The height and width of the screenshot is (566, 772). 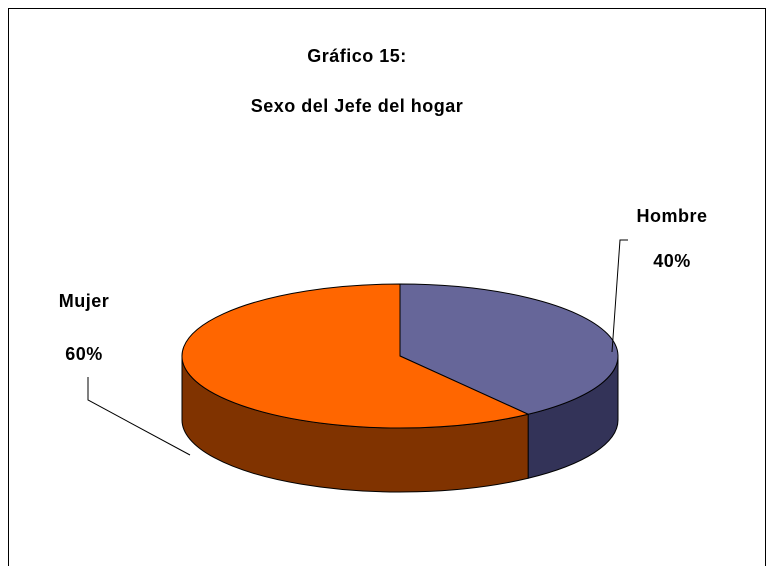 I want to click on chart-subtitle: Sexo del Jefe del hogar, so click(x=357, y=106).